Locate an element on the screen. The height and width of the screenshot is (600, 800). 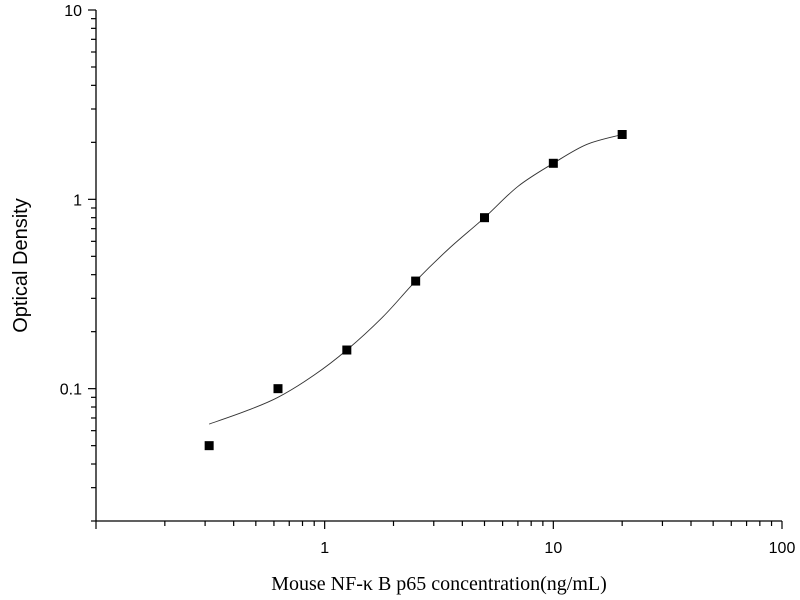
x-tick-label: 1 is located at coordinates (324, 548).